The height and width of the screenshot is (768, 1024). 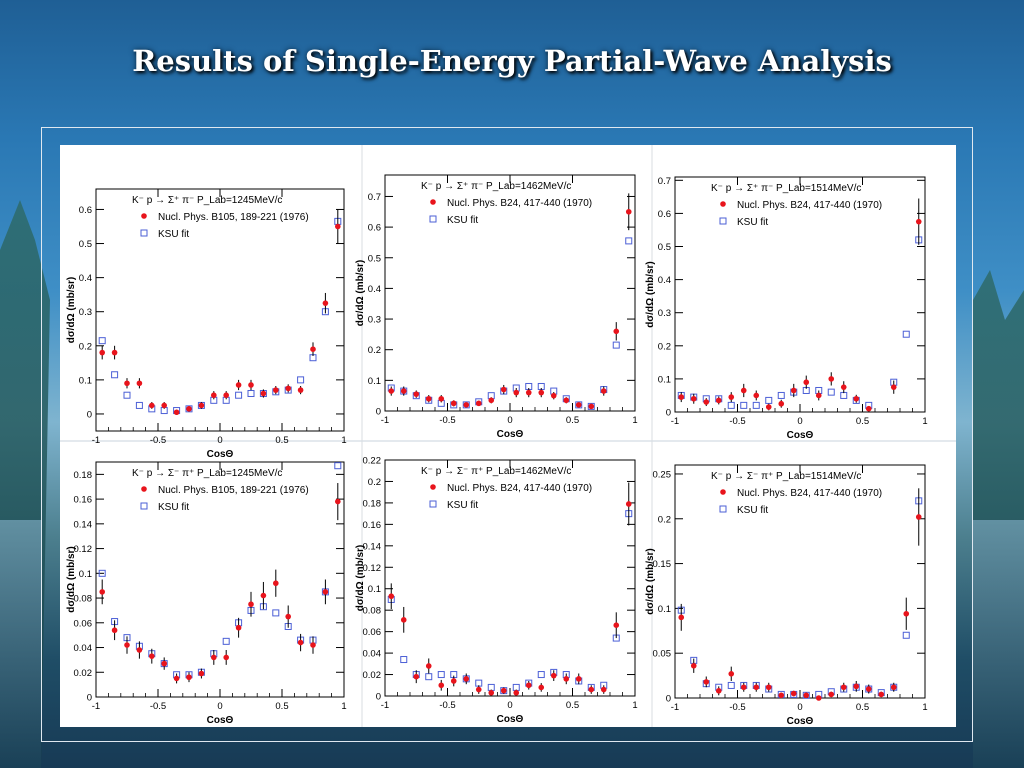 What do you see at coordinates (85, 210) in the screenshot?
I see `y-tick-label: 0.6` at bounding box center [85, 210].